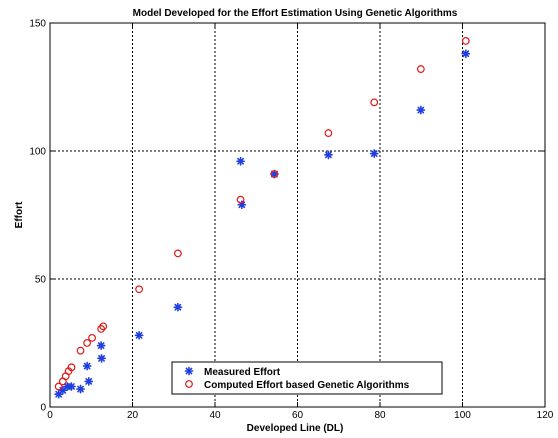 Image resolution: width=558 pixels, height=438 pixels. I want to click on y-tick-label: 150, so click(37, 24).